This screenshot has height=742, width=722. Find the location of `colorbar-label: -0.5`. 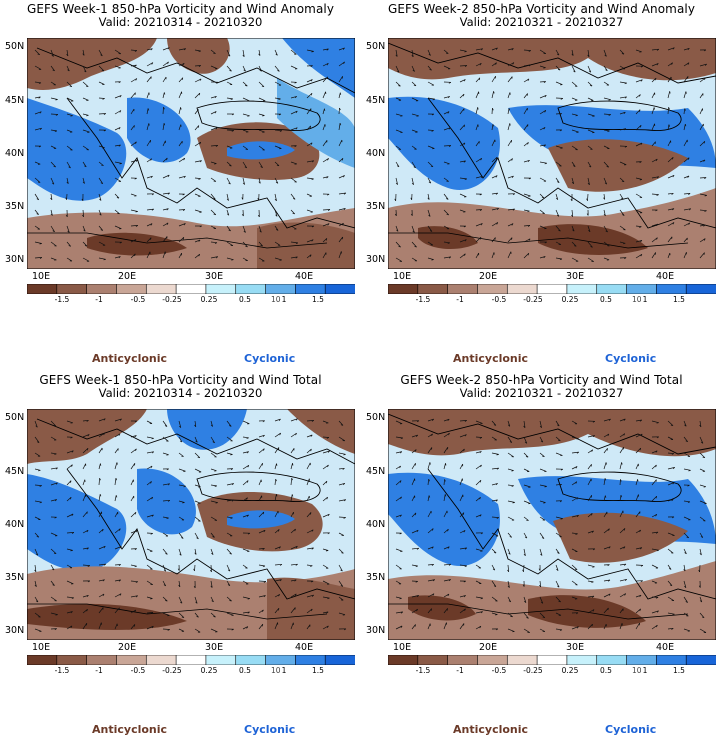

colorbar-label: -0.5 is located at coordinates (499, 299).